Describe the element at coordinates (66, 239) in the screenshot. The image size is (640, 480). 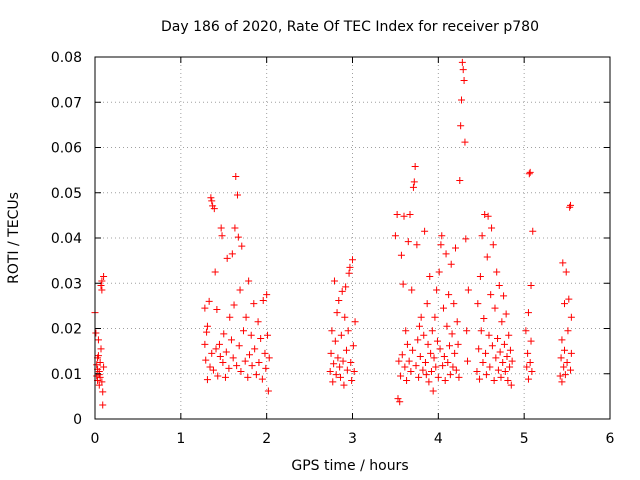
I see `y-tick-label: 0.04` at that location.